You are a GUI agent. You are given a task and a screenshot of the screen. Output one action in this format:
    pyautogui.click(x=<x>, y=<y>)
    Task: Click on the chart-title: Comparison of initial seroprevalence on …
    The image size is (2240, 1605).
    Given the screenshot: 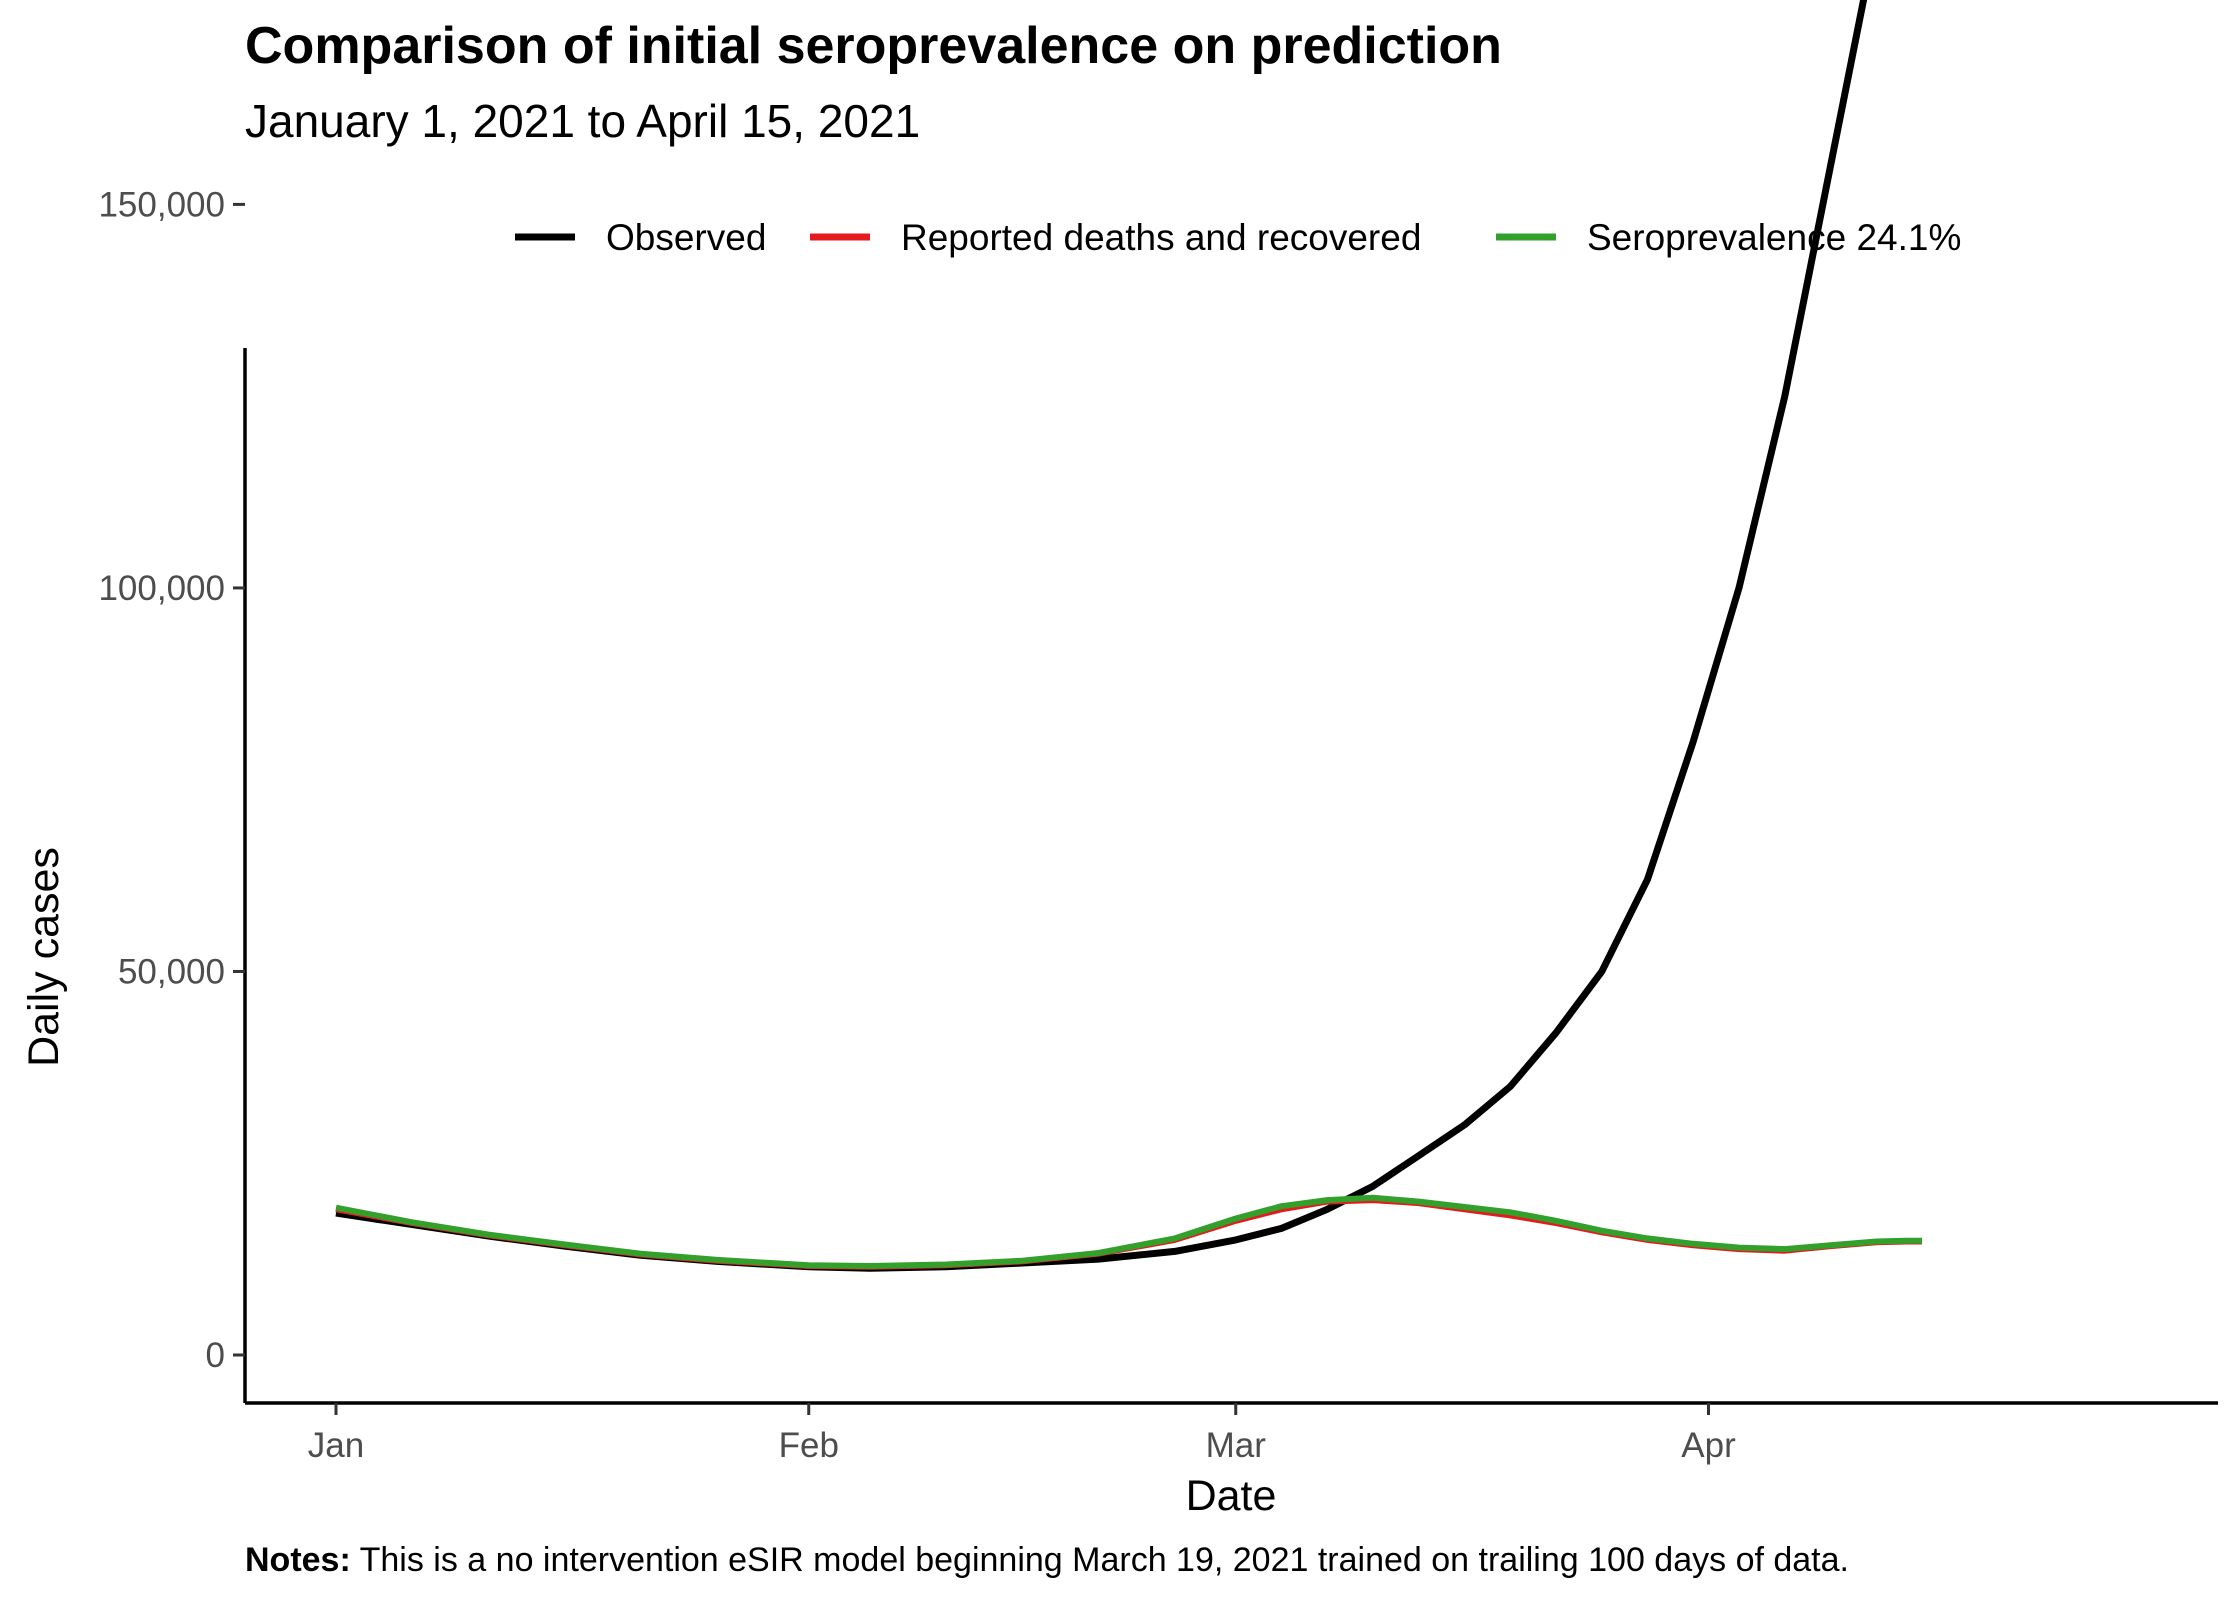 What is the action you would take?
    pyautogui.click(x=873, y=46)
    